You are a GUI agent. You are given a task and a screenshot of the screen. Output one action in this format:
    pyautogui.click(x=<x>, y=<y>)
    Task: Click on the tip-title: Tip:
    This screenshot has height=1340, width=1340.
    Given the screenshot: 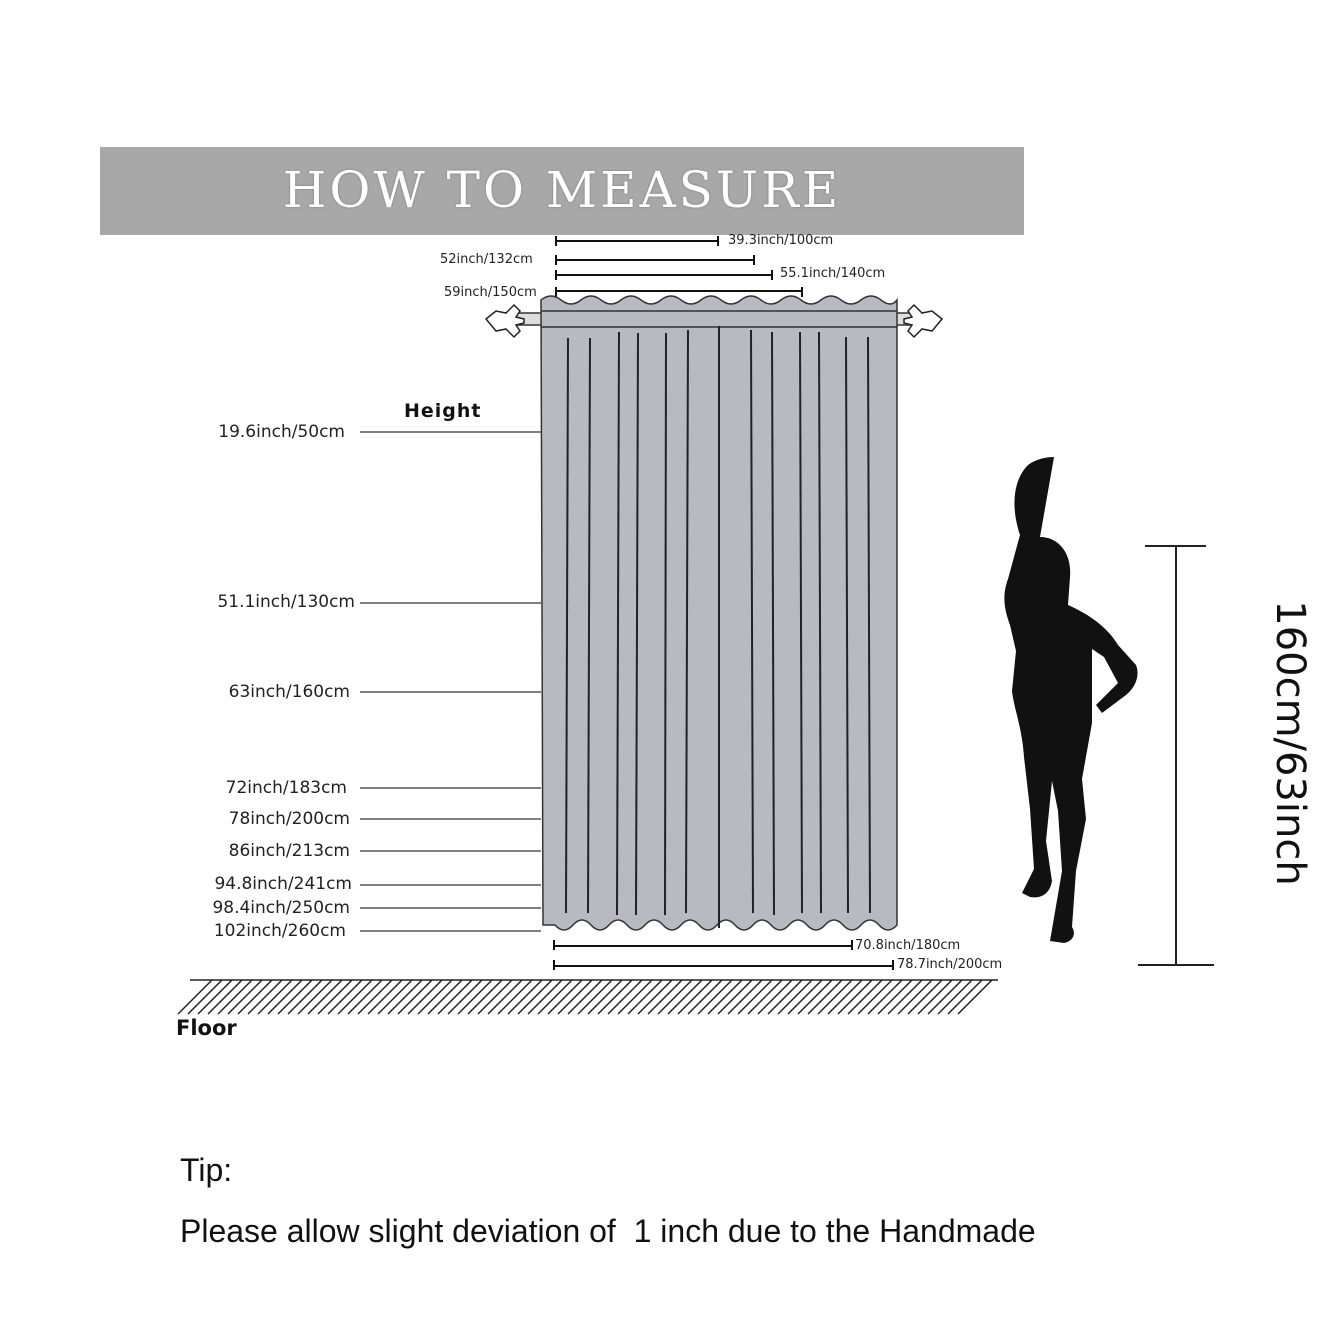 What is the action you would take?
    pyautogui.click(x=206, y=1170)
    